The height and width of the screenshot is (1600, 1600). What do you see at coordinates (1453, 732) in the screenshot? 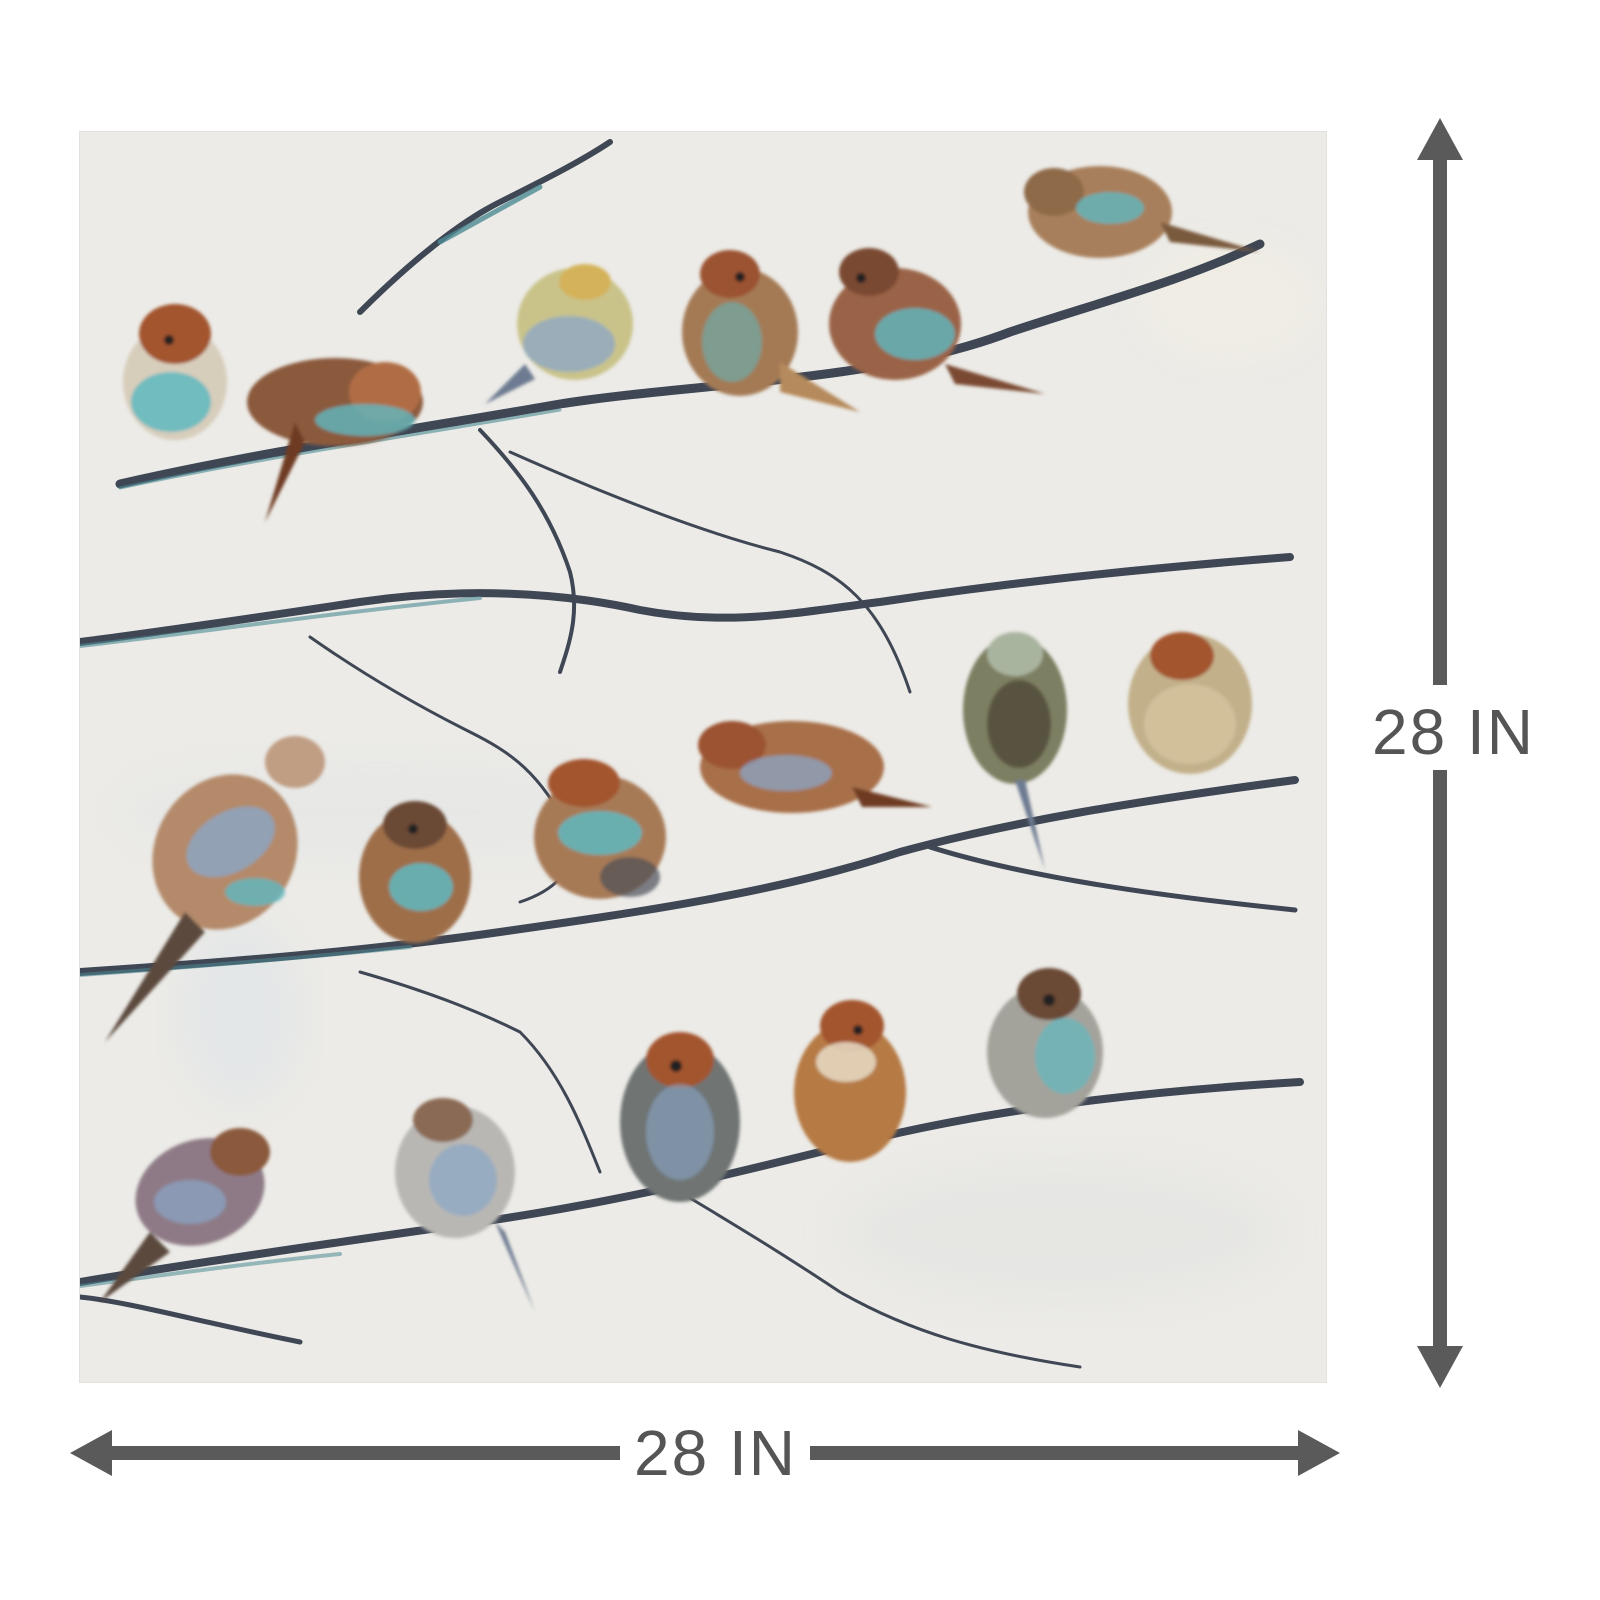
I see `height-dimension-label: 28 IN` at bounding box center [1453, 732].